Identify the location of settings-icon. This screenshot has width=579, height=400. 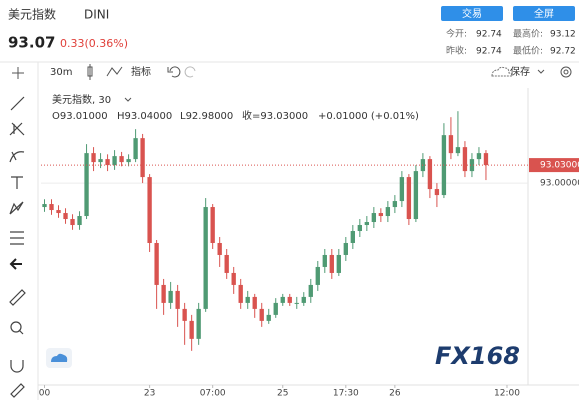
(566, 72).